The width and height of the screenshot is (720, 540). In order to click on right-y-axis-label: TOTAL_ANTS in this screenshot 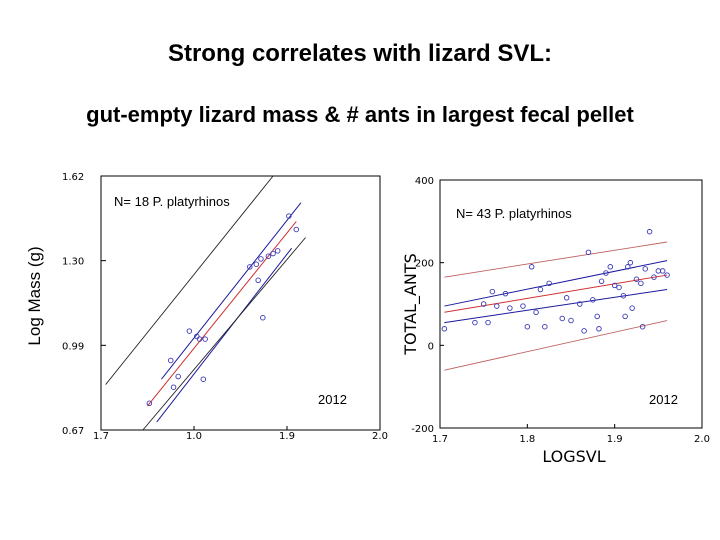, I will do `click(411, 304)`.